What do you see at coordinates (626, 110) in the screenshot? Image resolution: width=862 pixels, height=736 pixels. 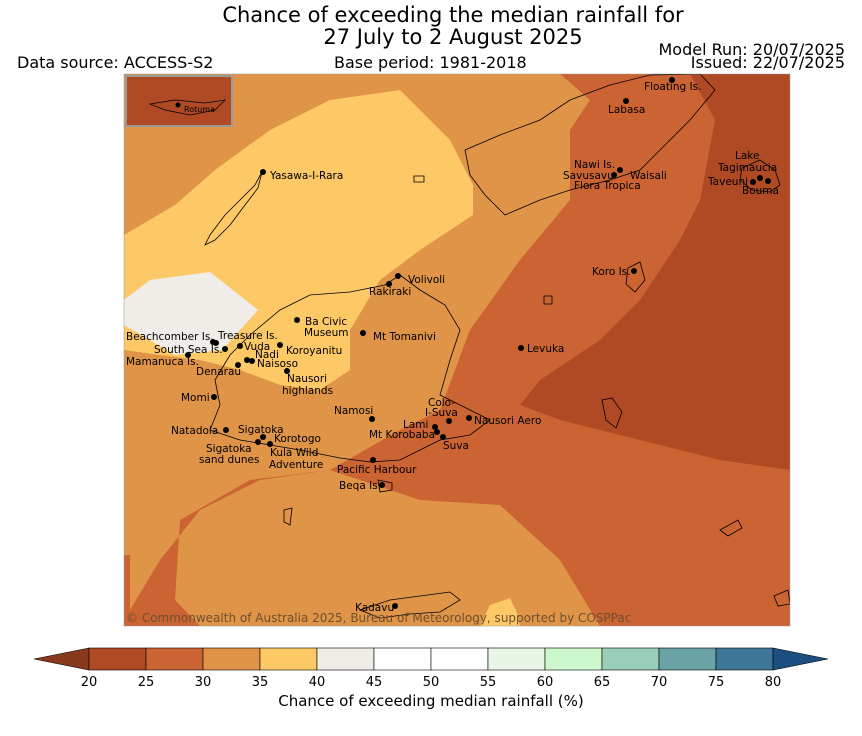 I see `place-label: Labasa` at bounding box center [626, 110].